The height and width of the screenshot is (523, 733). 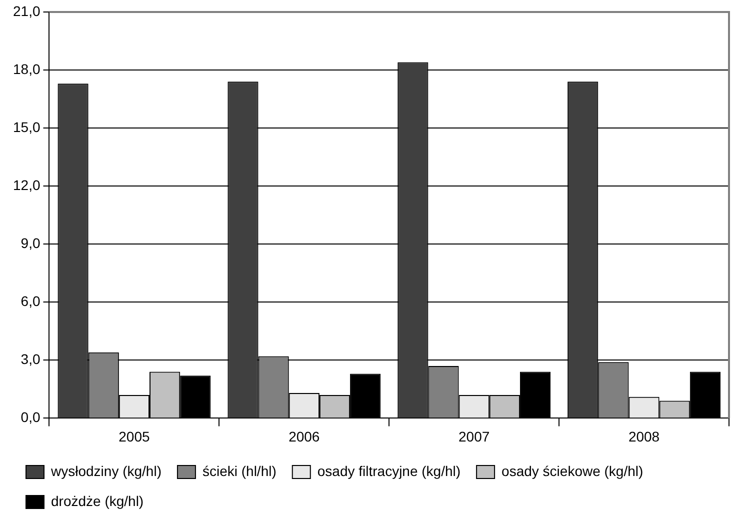 I want to click on y-tick-label: 0,0, so click(x=30, y=417).